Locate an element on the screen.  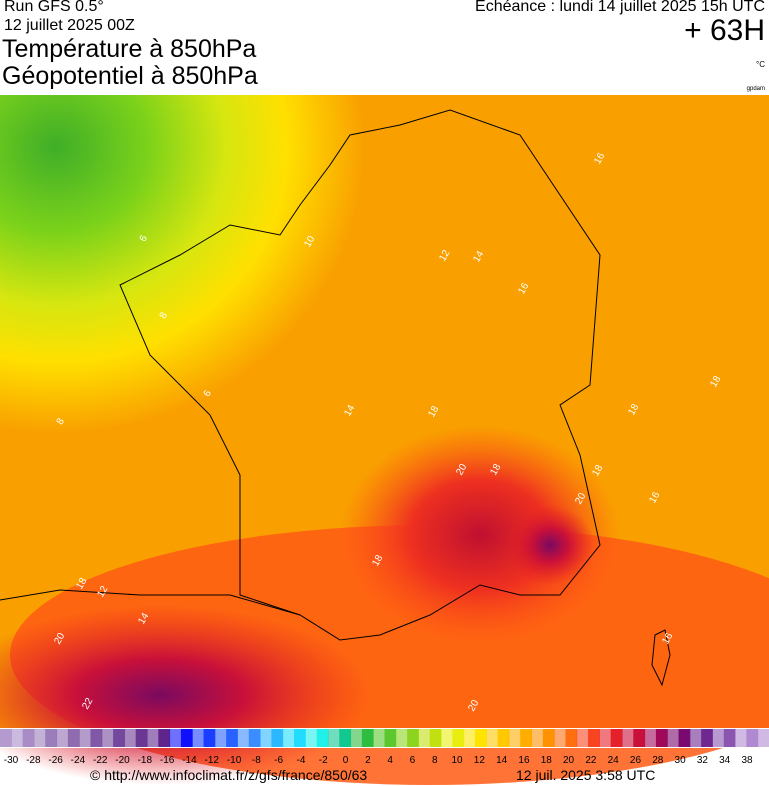
colorbar-label: -28 is located at coordinates (33, 760).